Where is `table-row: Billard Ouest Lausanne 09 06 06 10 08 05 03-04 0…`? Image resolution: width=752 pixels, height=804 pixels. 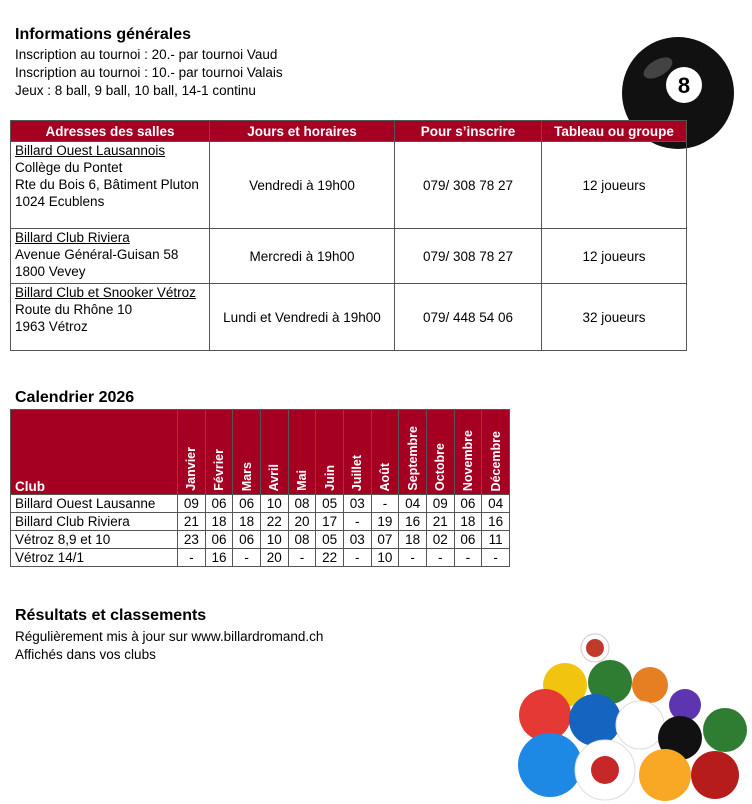
table-row: Billard Ouest Lausanne 09 06 06 10 08 05 03-04 0… is located at coordinates (259, 503).